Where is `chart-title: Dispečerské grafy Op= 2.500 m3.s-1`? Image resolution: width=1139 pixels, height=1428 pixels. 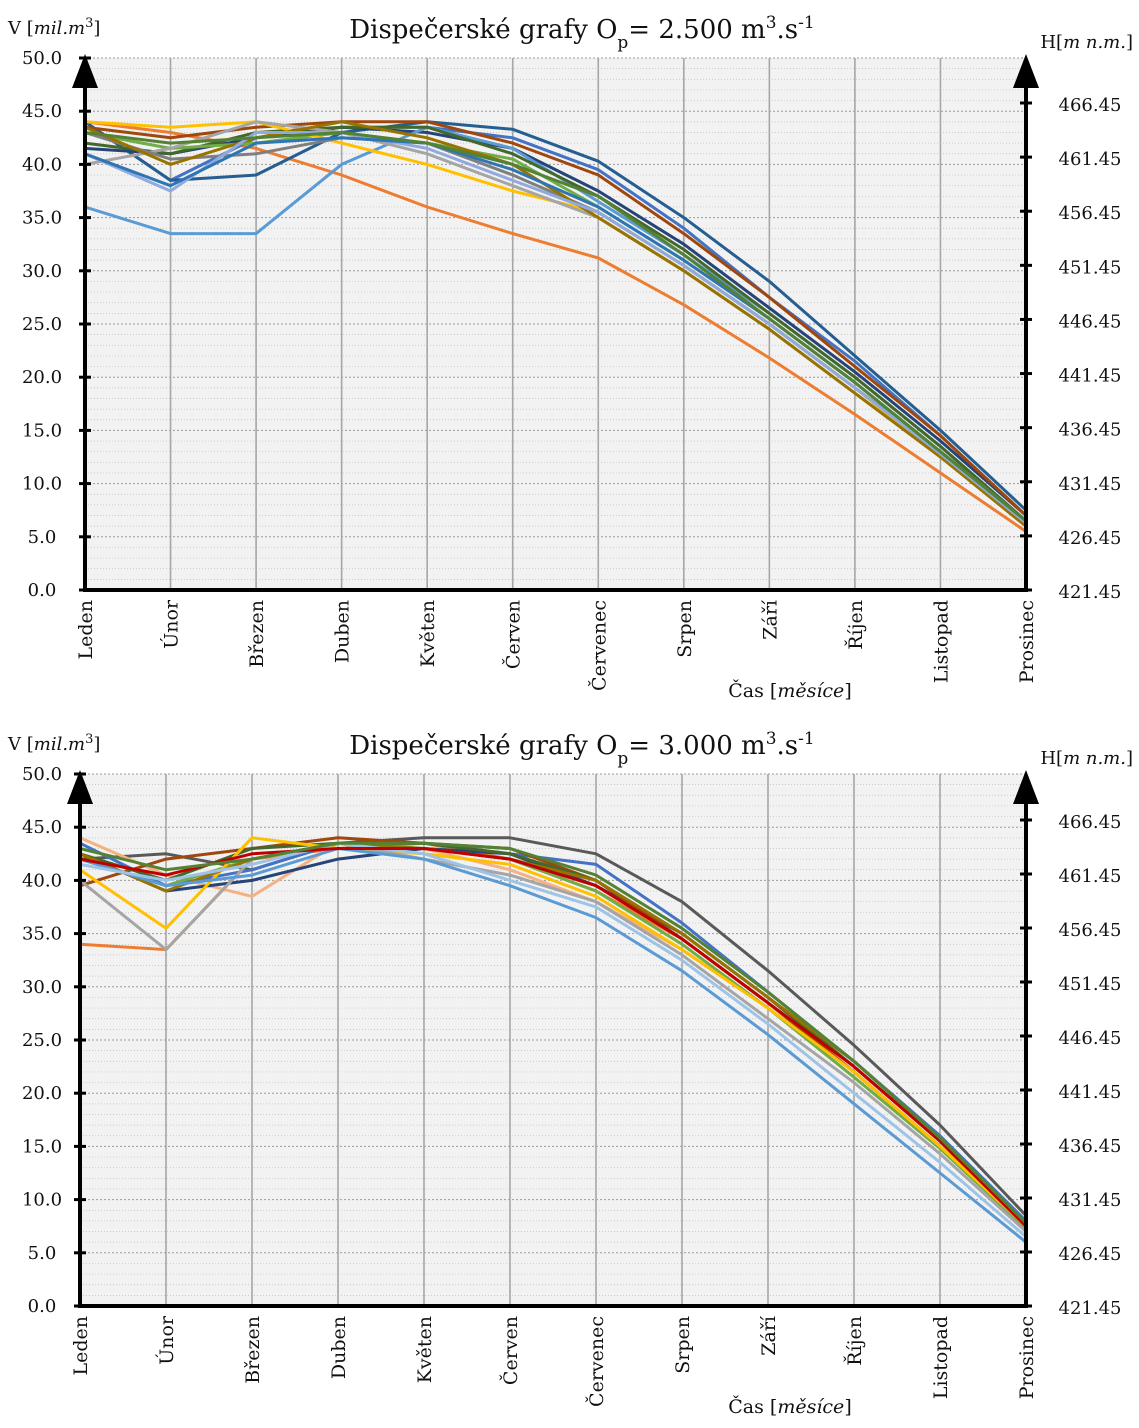 chart-title: Dispečerské grafy Op= 2.500 m3.s-1 is located at coordinates (581, 33).